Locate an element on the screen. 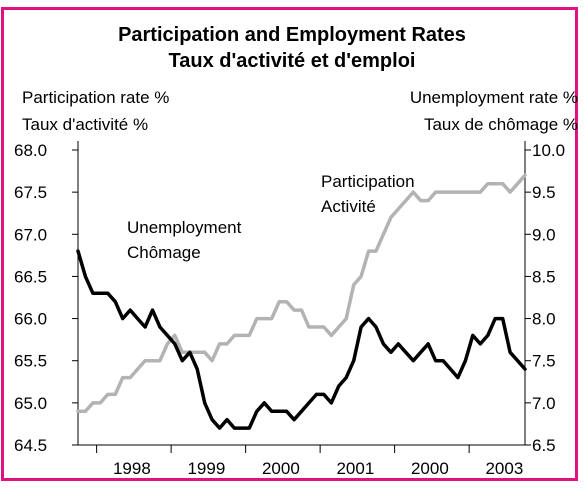 The image size is (585, 489). right-tick-label: 8.5 is located at coordinates (544, 276).